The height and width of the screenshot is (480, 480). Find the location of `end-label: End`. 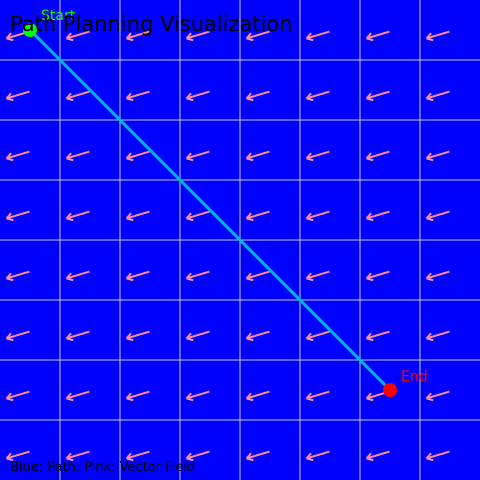

end-label: End is located at coordinates (414, 377).